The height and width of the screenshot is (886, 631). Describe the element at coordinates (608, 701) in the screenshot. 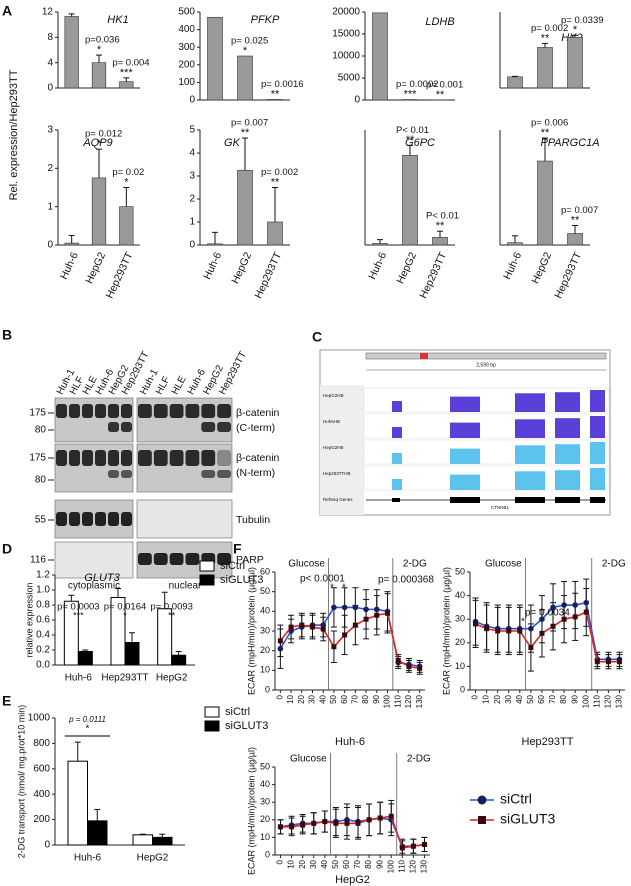

I see `x-tick-label: 120` at that location.